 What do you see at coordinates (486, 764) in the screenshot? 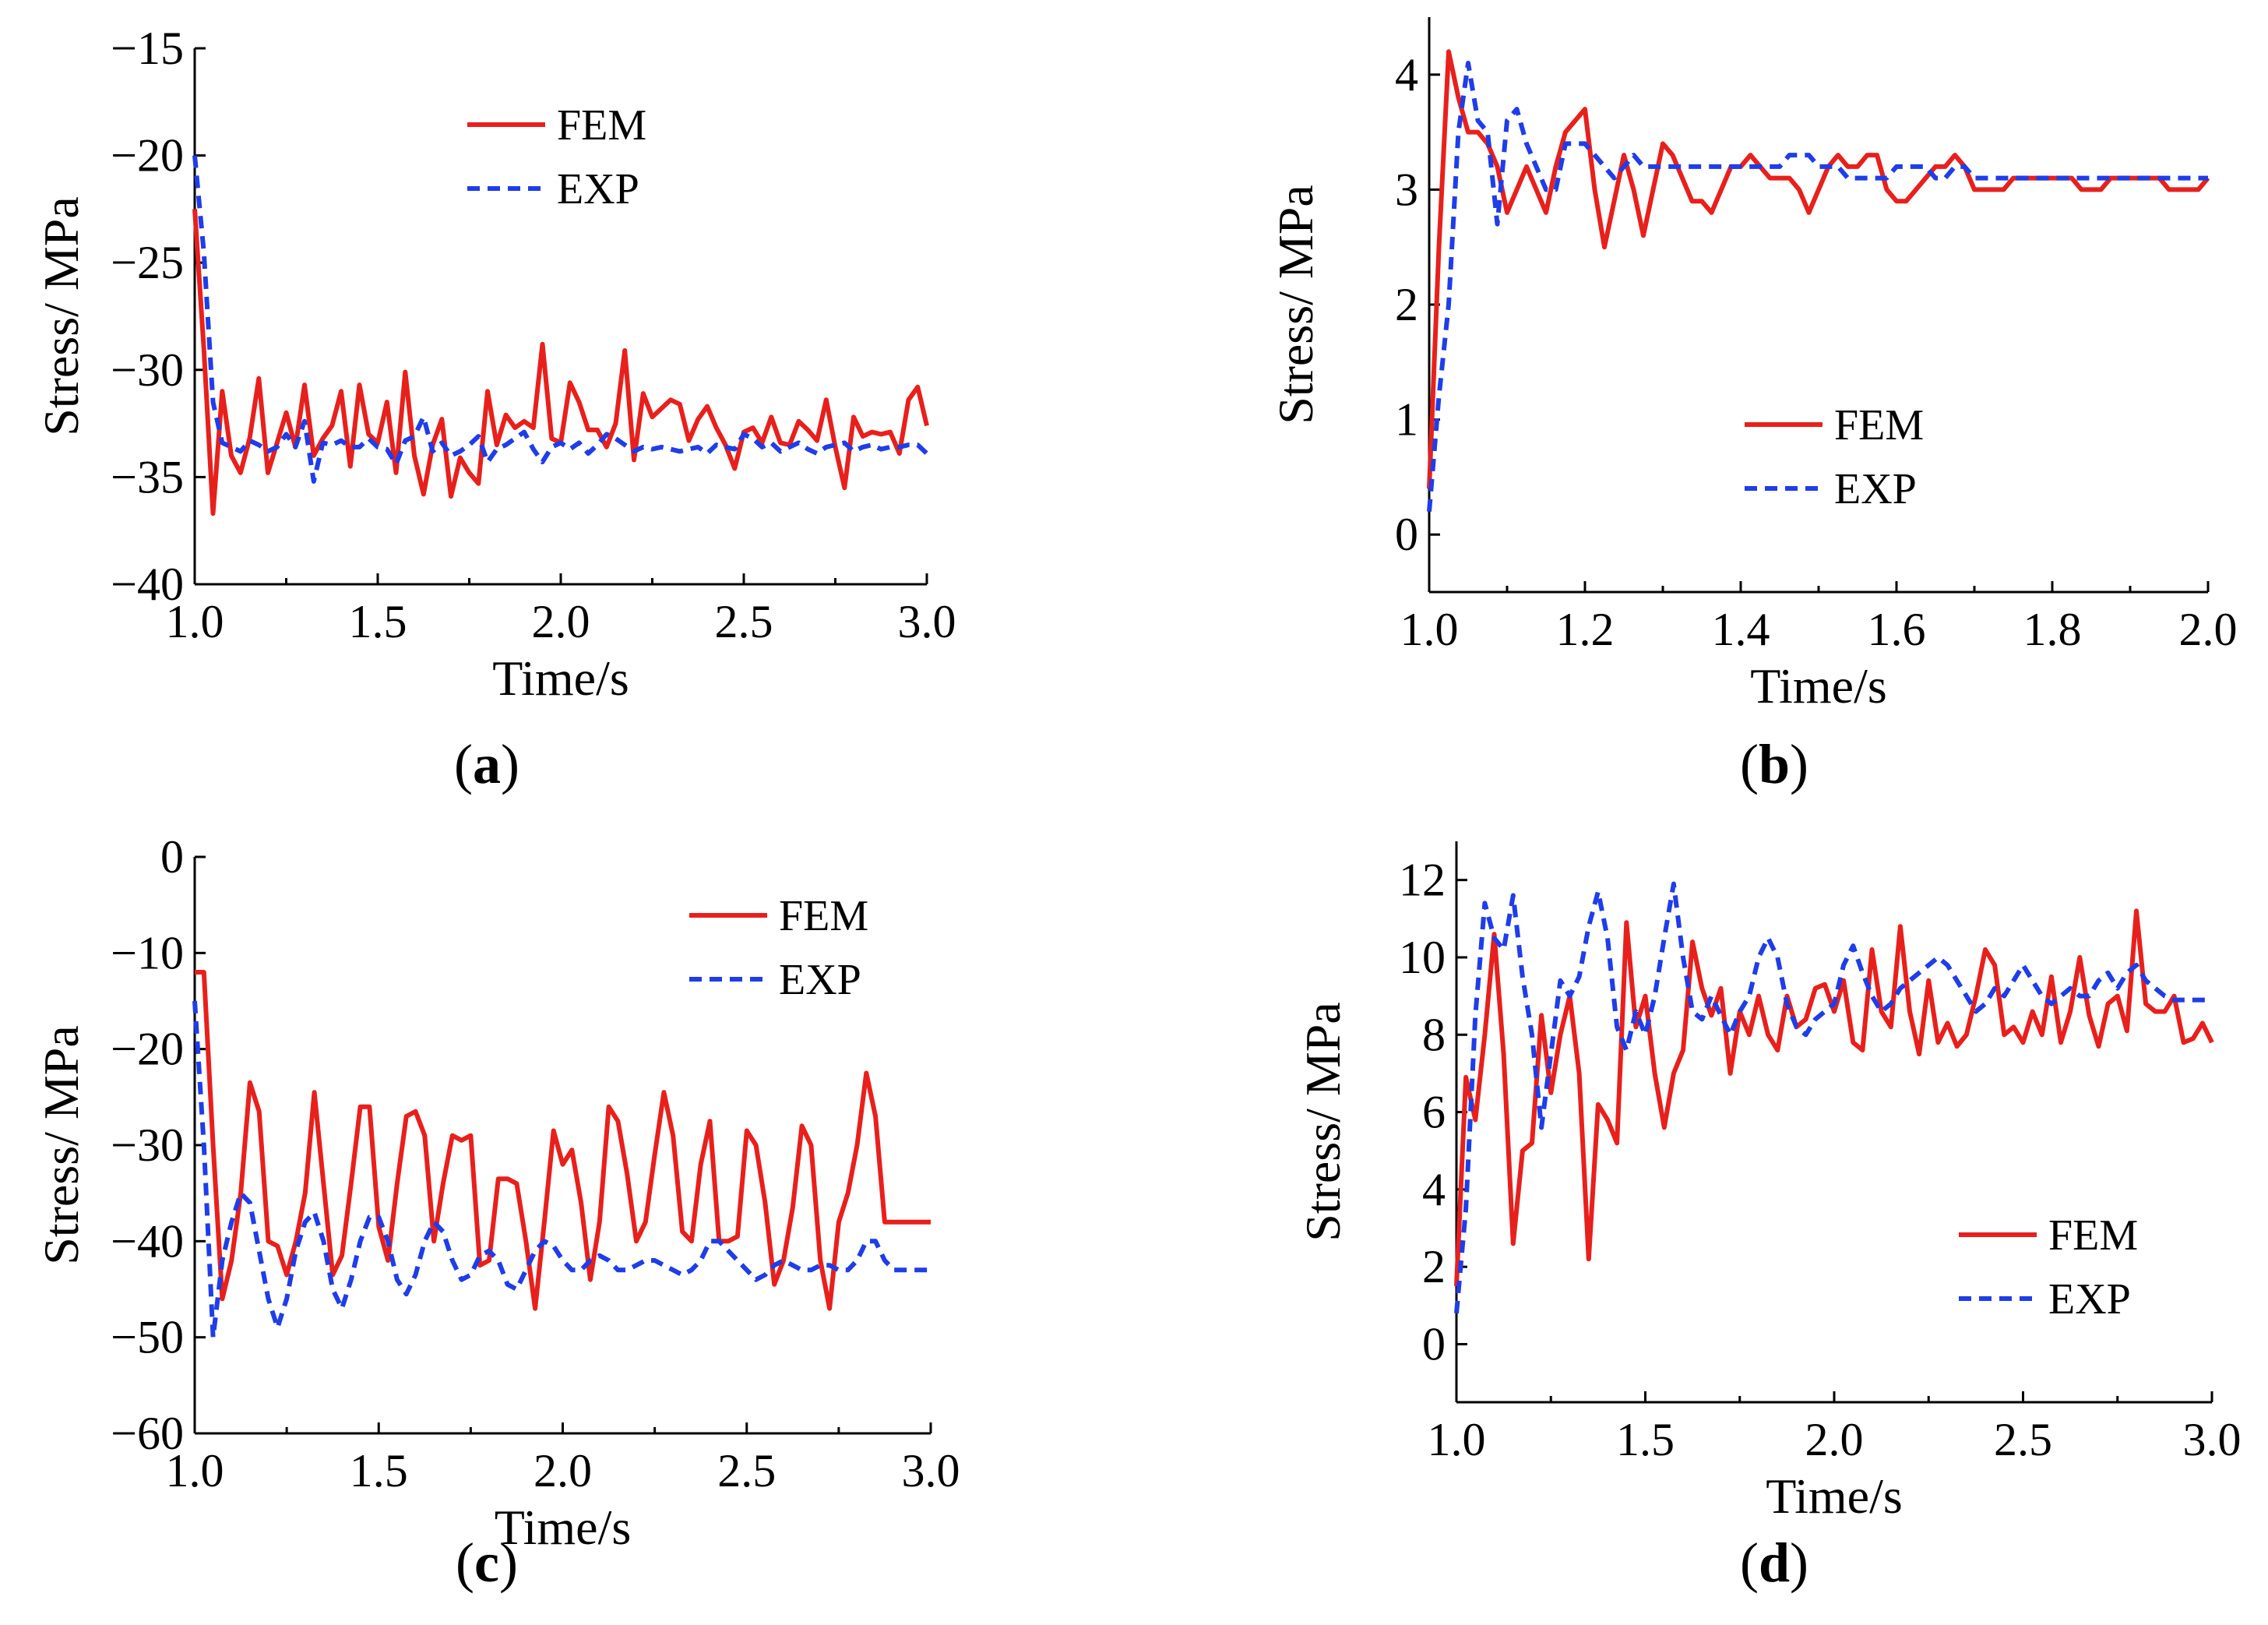
I see `panel-caption: (a)` at bounding box center [486, 764].